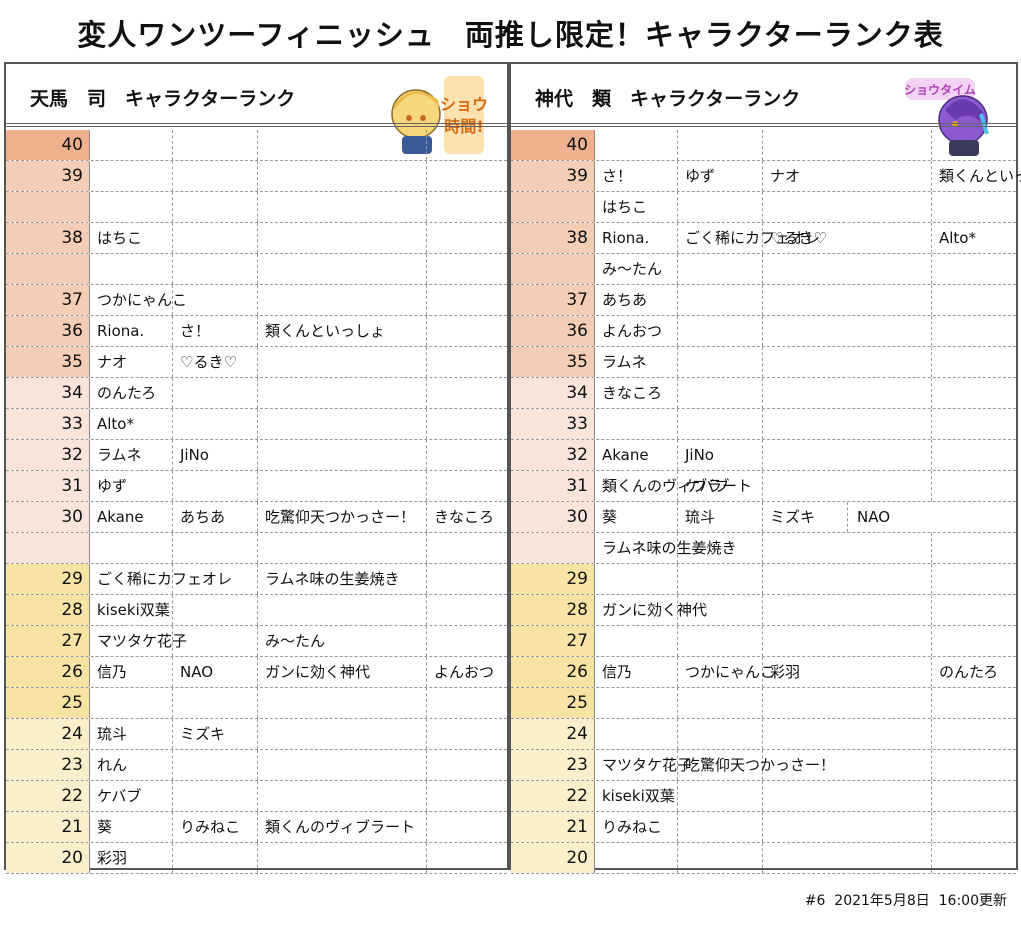  What do you see at coordinates (553, 455) in the screenshot?
I see `rank-number: 32` at bounding box center [553, 455].